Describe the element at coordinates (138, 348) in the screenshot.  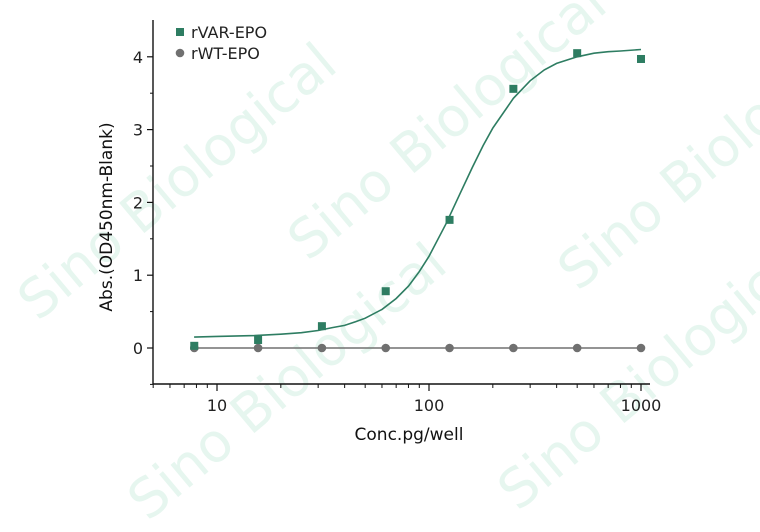
I see `y-tick-label: 0` at that location.